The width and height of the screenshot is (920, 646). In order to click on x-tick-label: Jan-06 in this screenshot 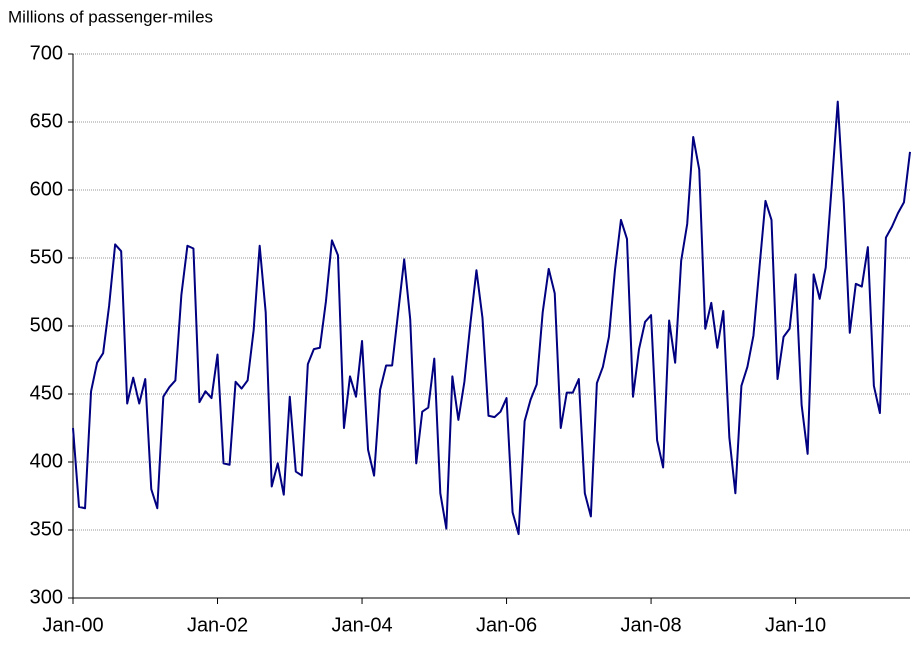, I will do `click(506, 625)`.